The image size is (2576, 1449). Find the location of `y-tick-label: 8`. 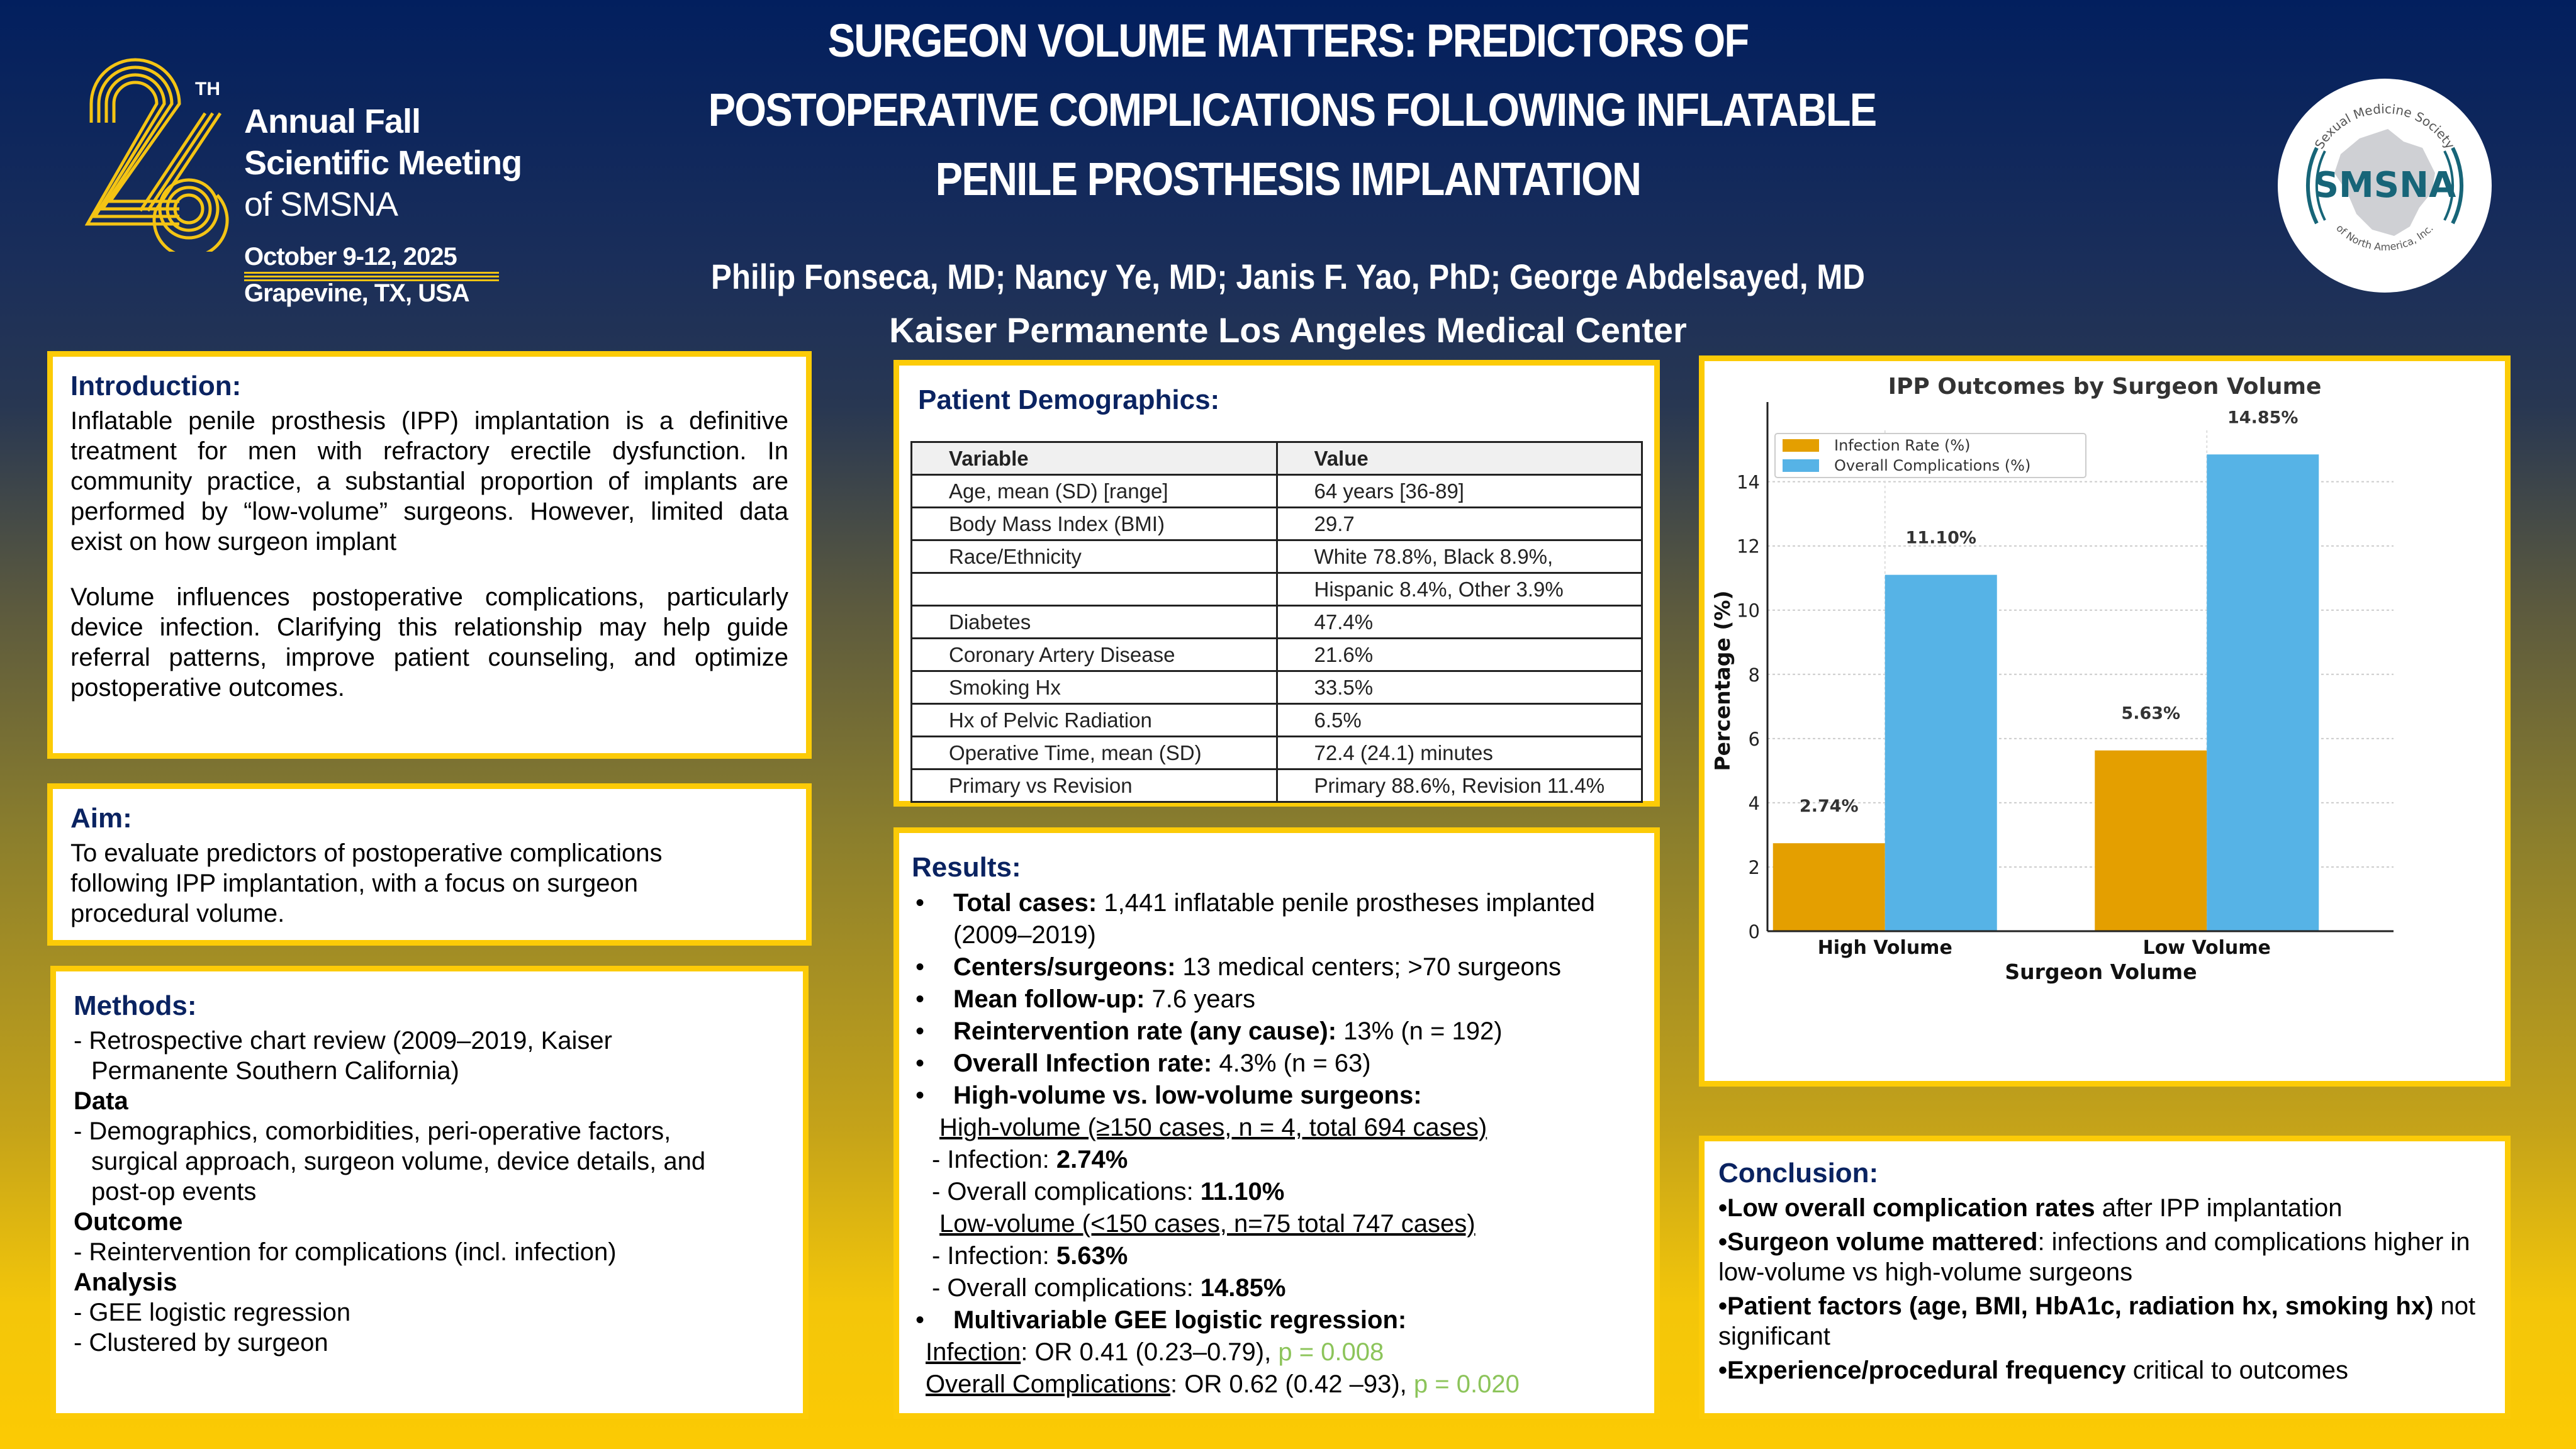

y-tick-label: 8 is located at coordinates (1754, 675).